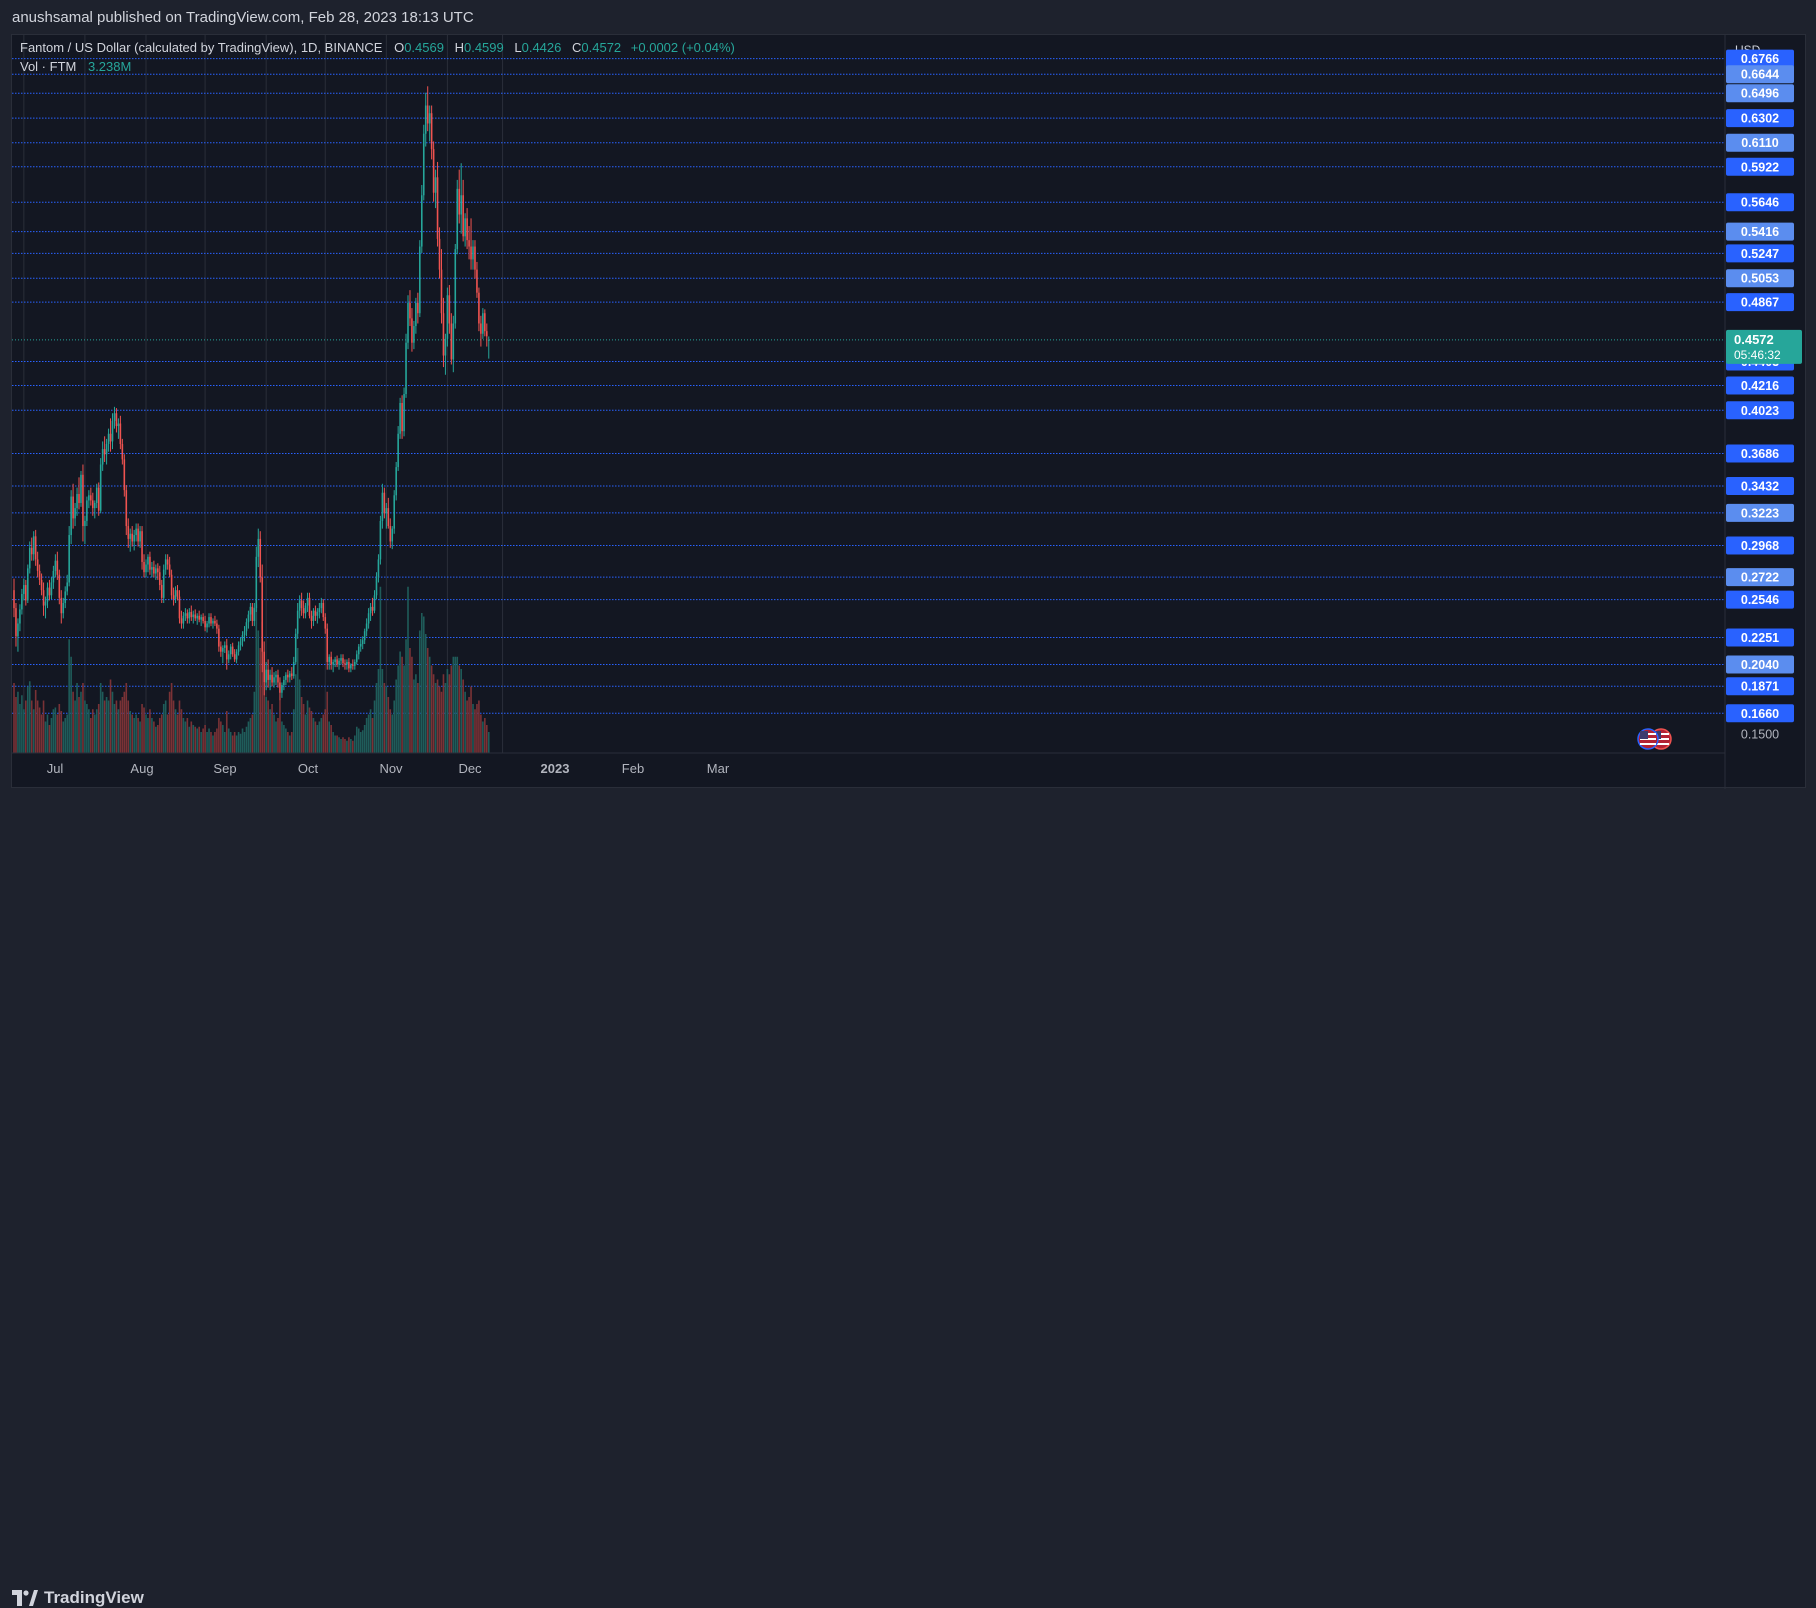 The image size is (1816, 1608). Describe the element at coordinates (1760, 386) in the screenshot. I see `price-level-label: 0.4216` at that location.